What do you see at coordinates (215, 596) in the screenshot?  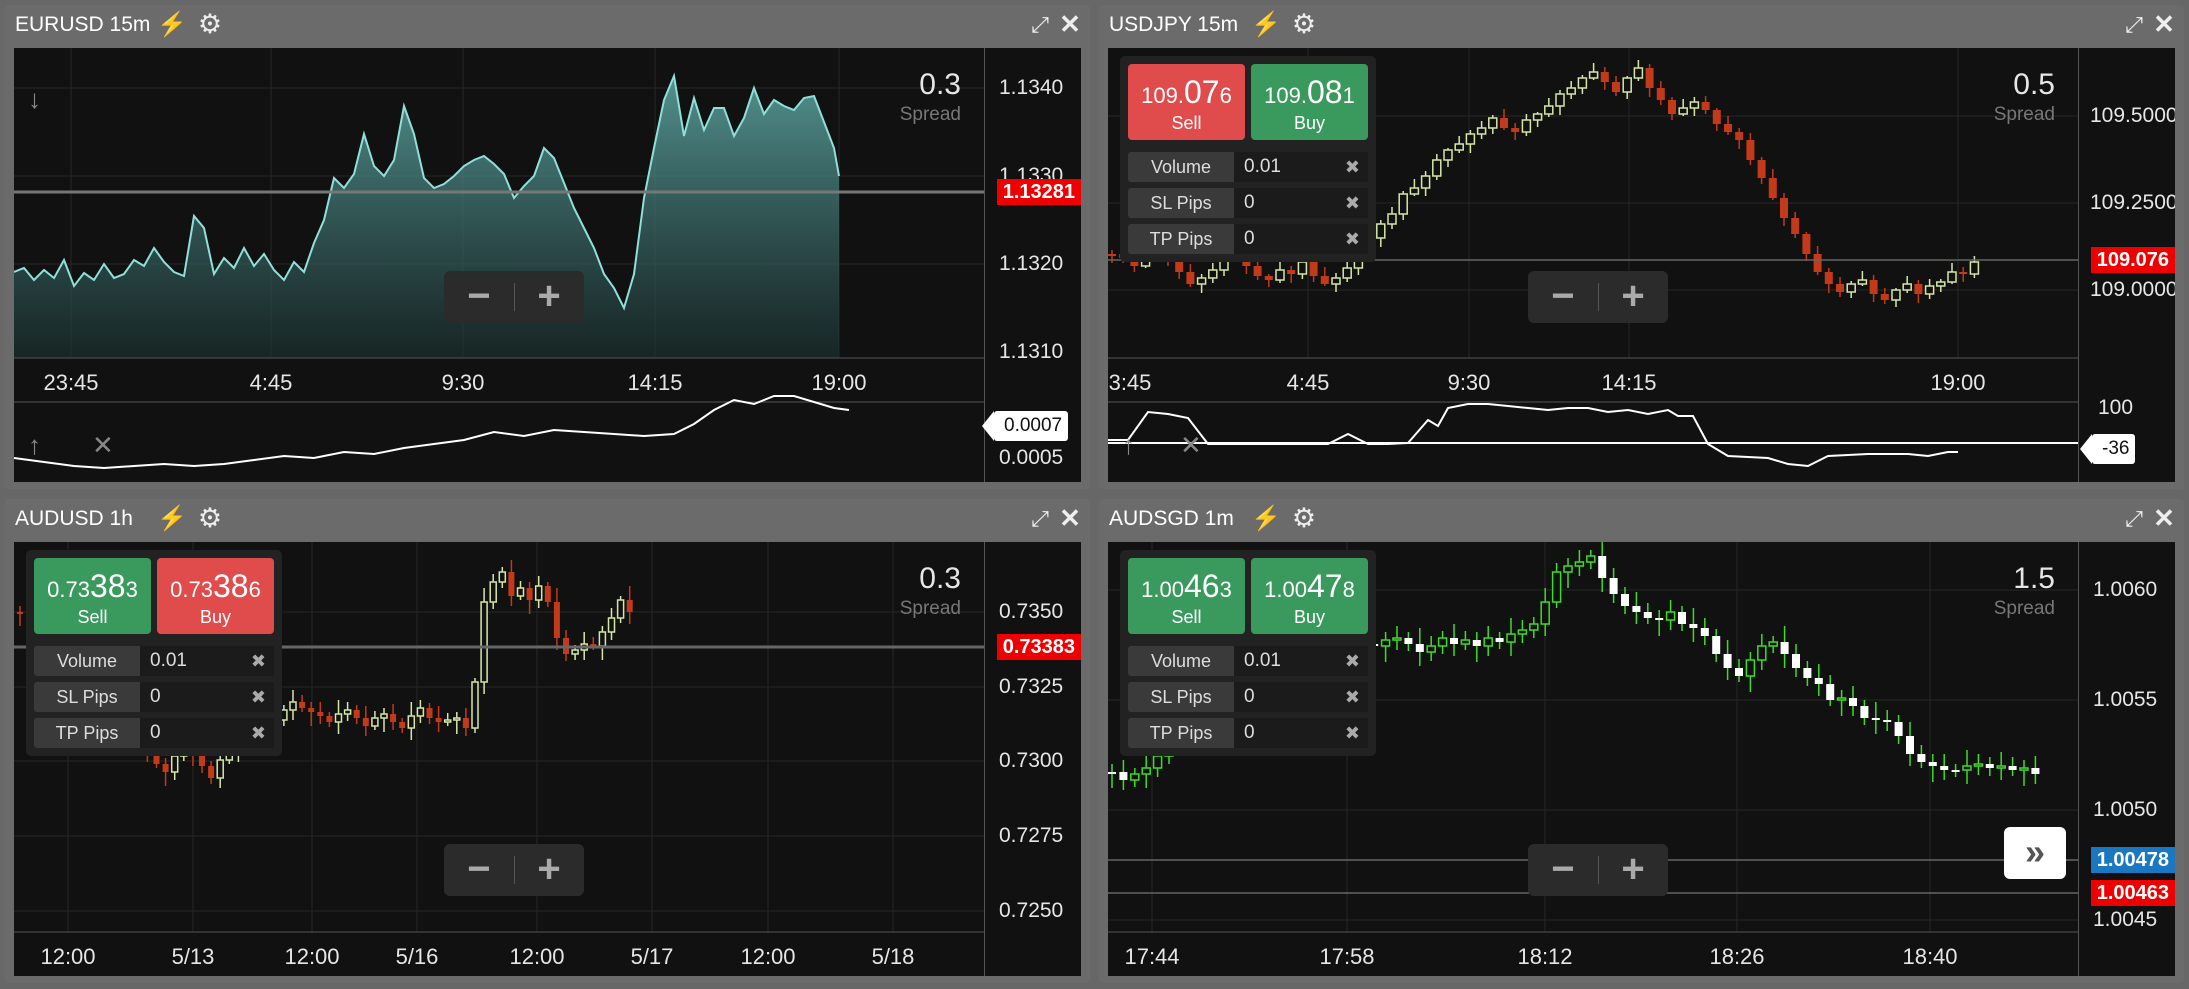 I see `buy-button: 0.73386 Buy` at bounding box center [215, 596].